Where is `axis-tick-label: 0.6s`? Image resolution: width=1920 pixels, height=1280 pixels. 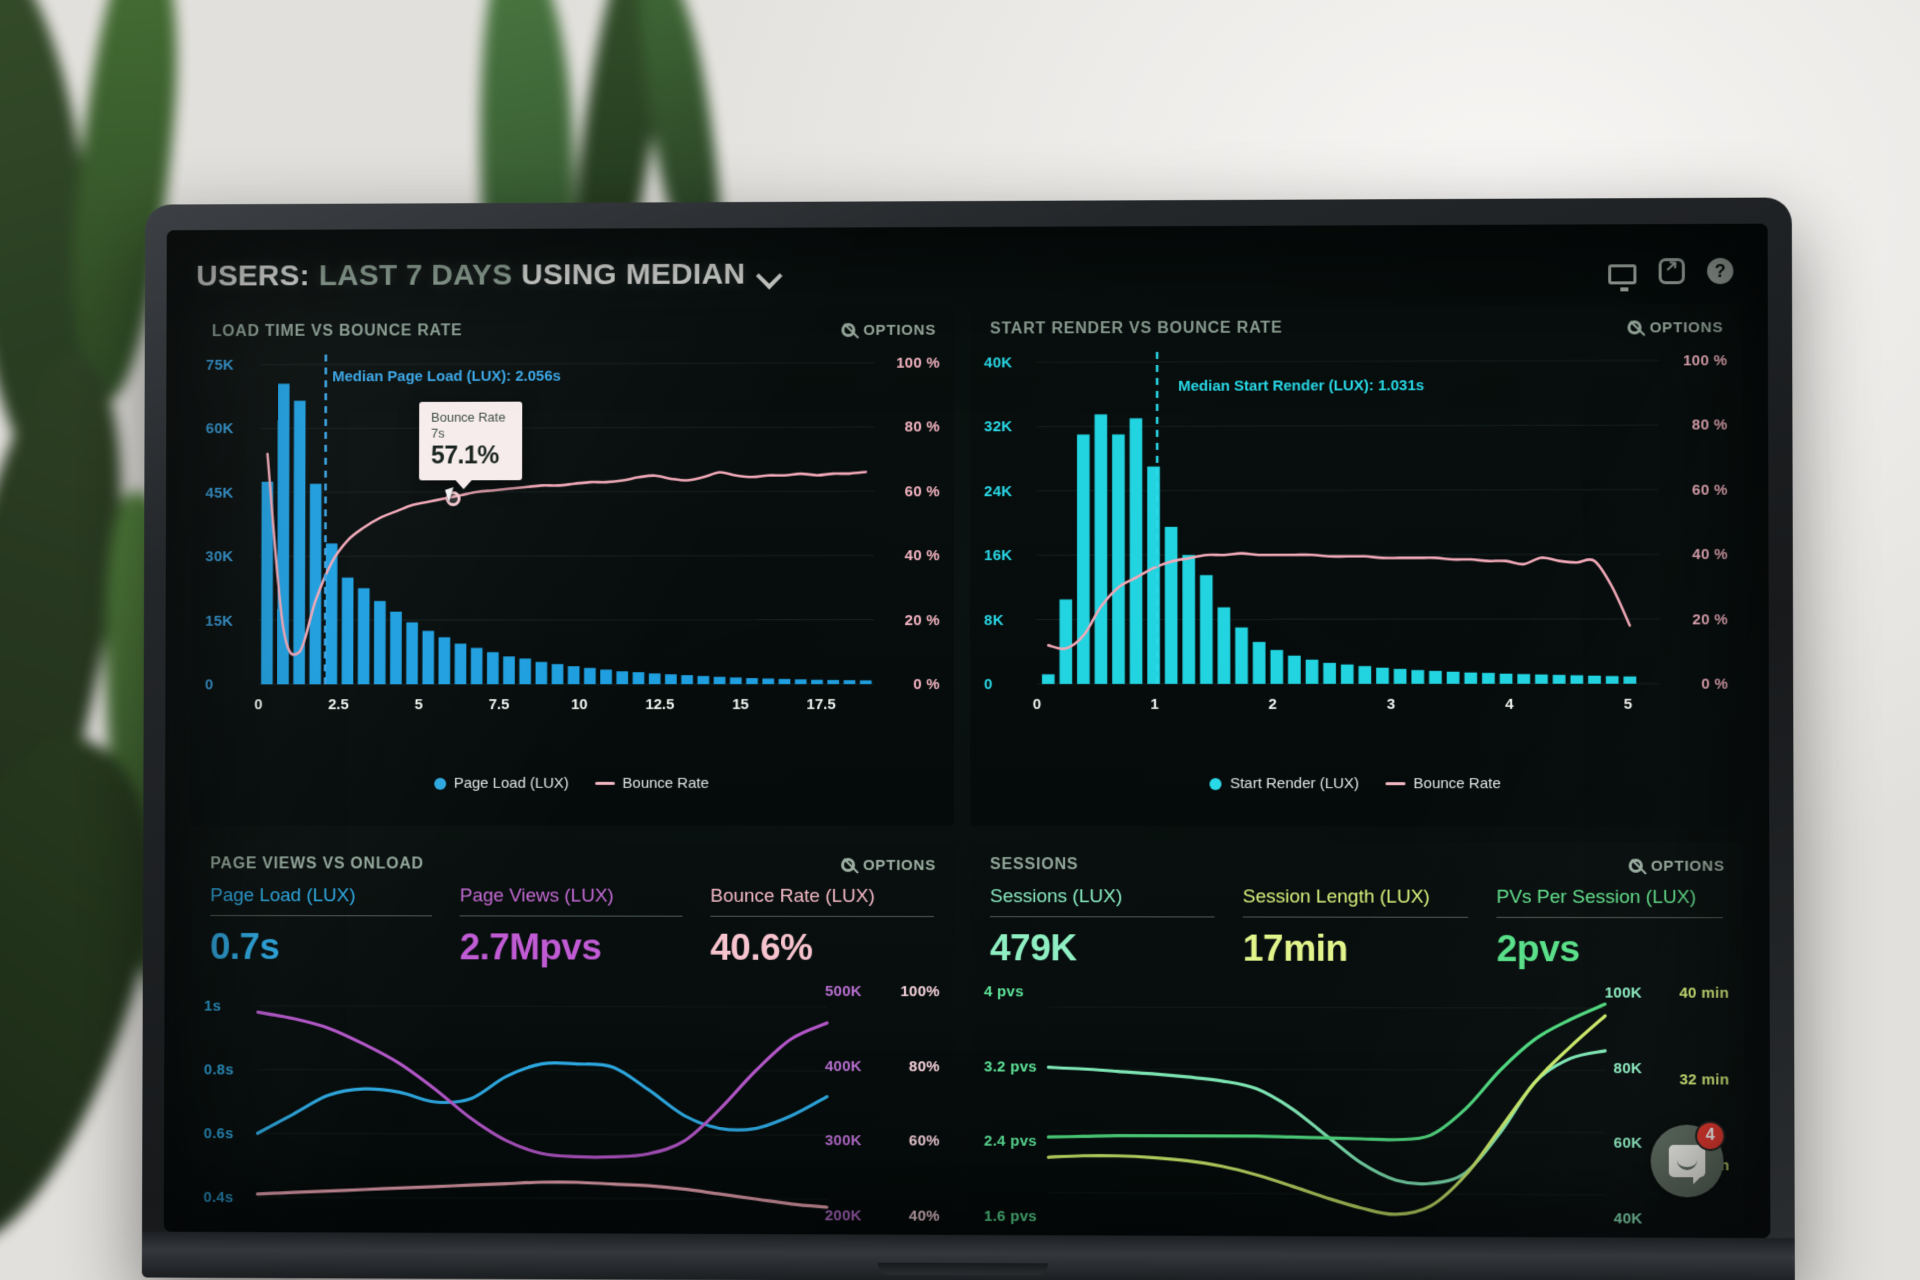
axis-tick-label: 0.6s is located at coordinates (218, 1133).